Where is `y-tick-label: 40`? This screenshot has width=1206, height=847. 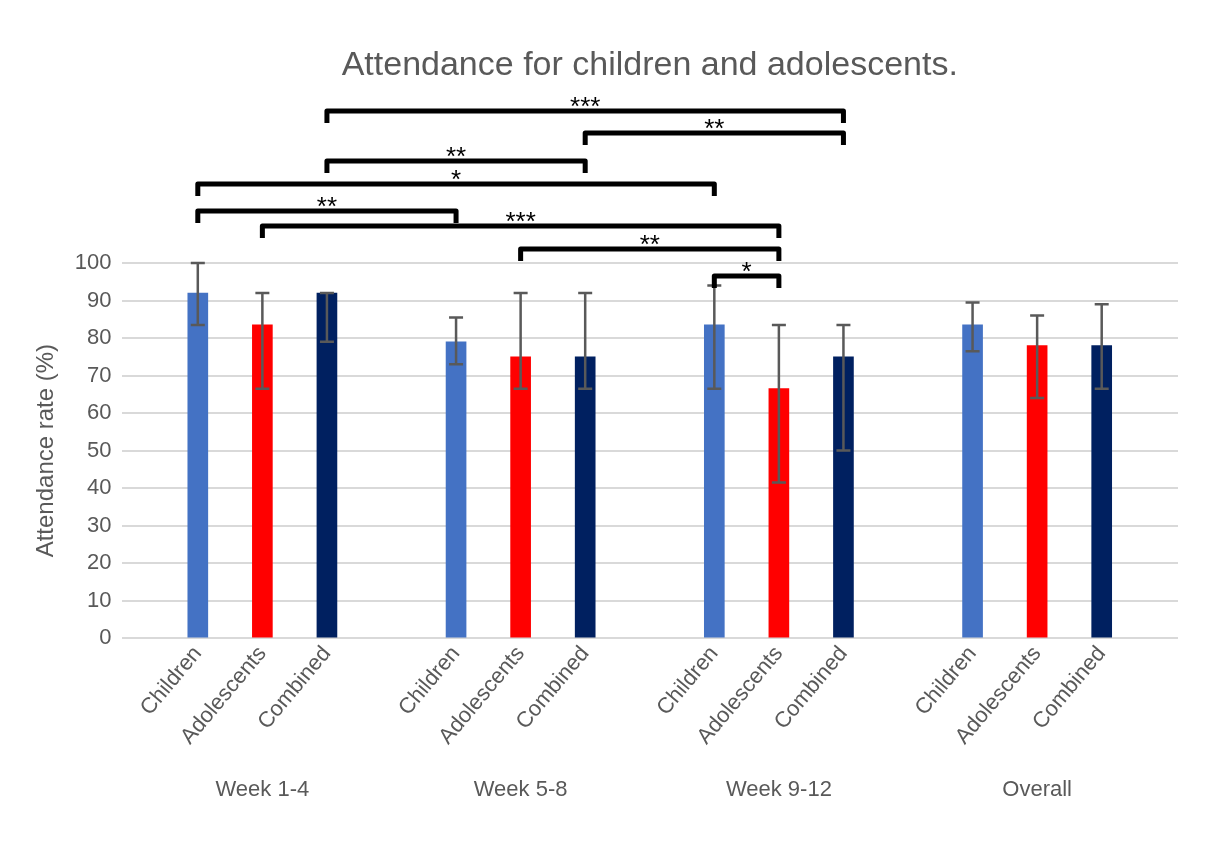 y-tick-label: 40 is located at coordinates (99, 487).